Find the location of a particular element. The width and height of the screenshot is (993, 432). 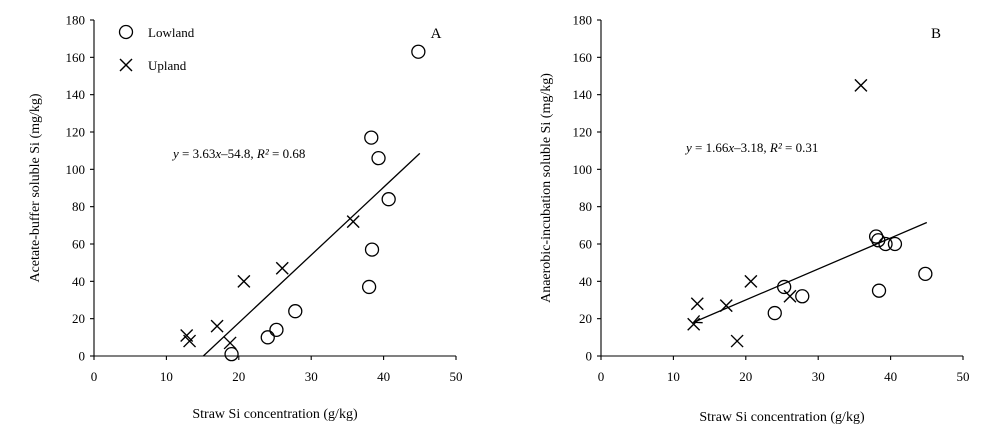

panel-label: A is located at coordinates (436, 34).